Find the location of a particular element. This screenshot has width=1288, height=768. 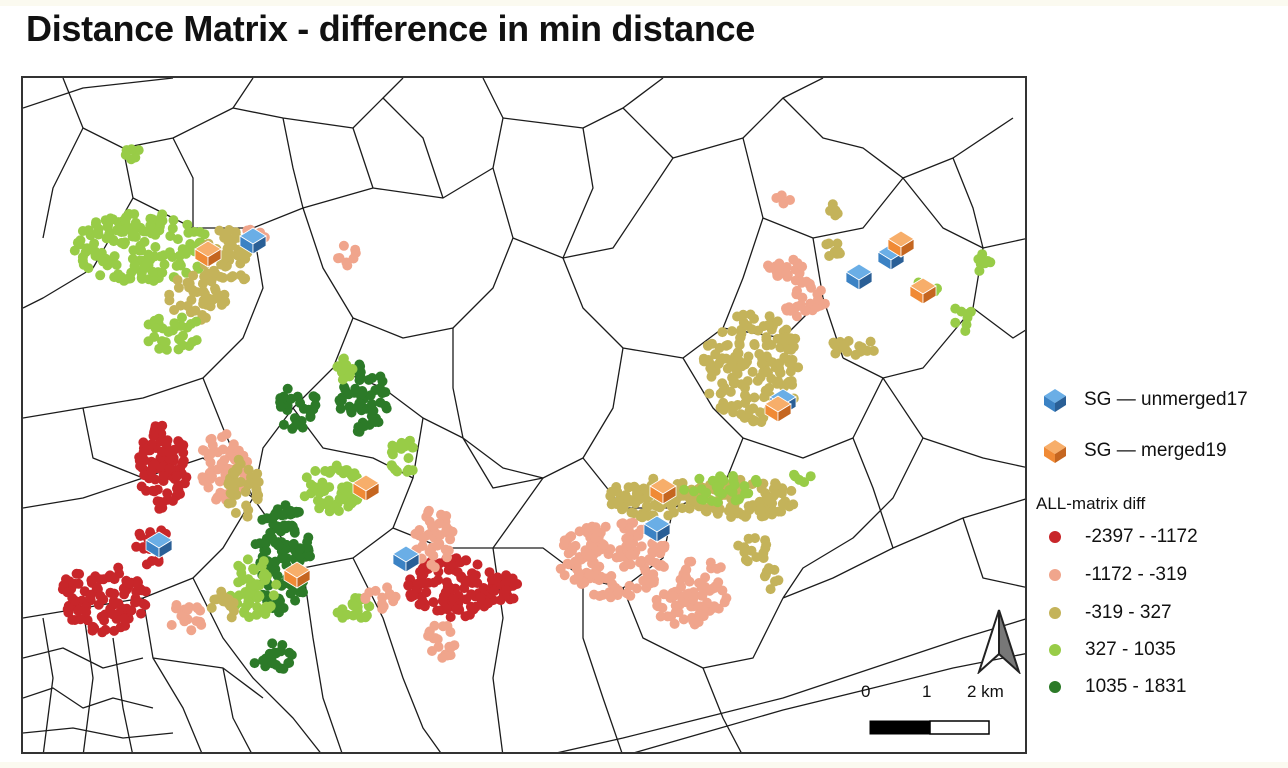

site-unmerged-marker is located at coordinates (859, 277).